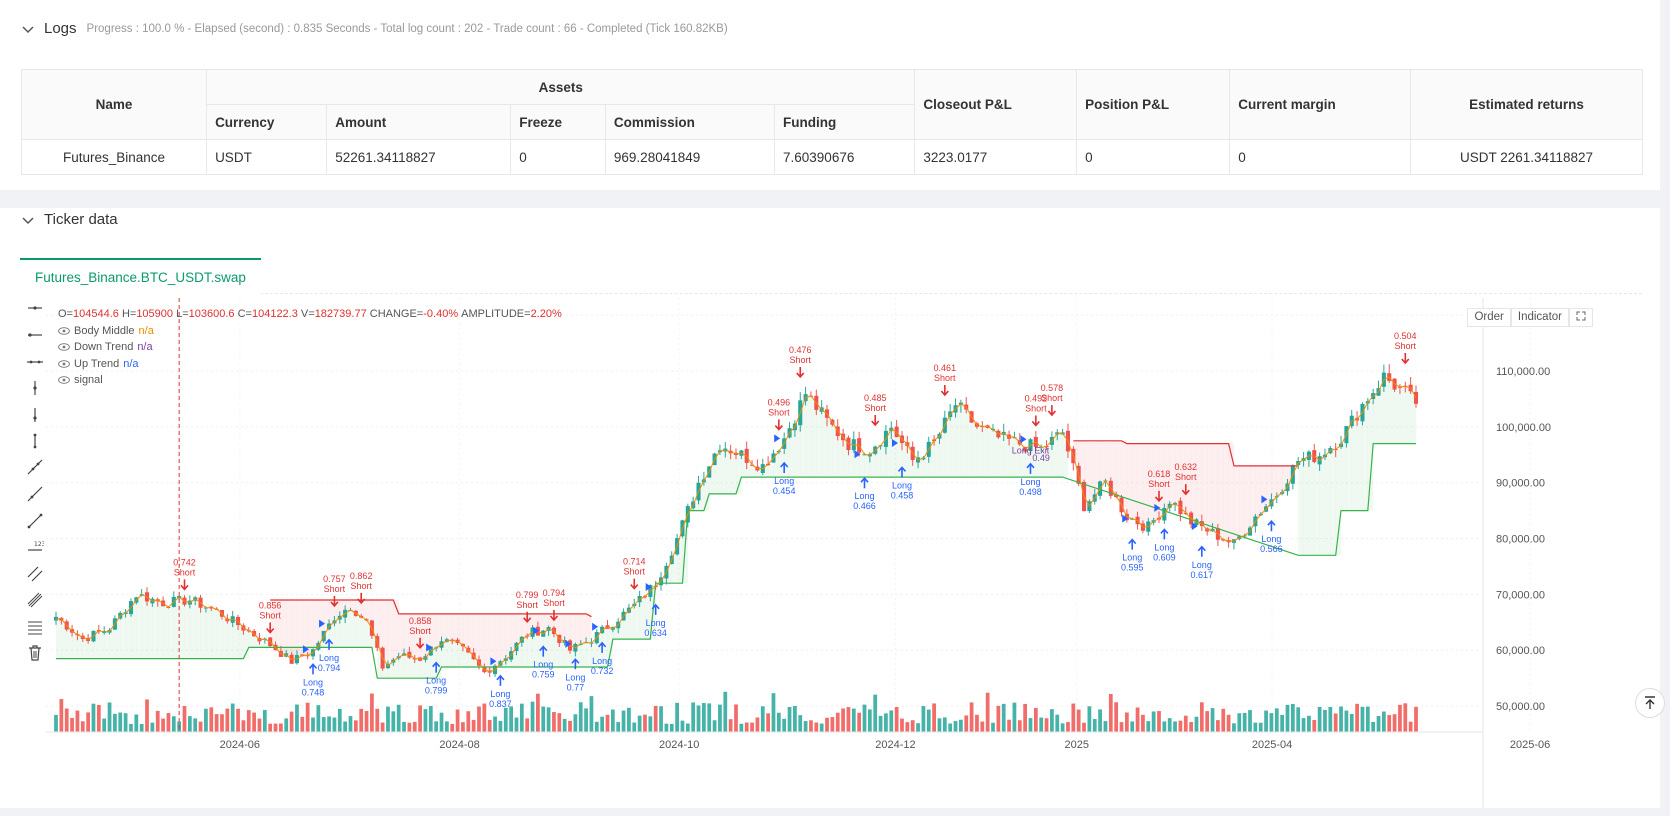  What do you see at coordinates (140, 276) in the screenshot?
I see `tab-btc-usdt-swap: Futures_Binance.BTC_USDT.swap` at bounding box center [140, 276].